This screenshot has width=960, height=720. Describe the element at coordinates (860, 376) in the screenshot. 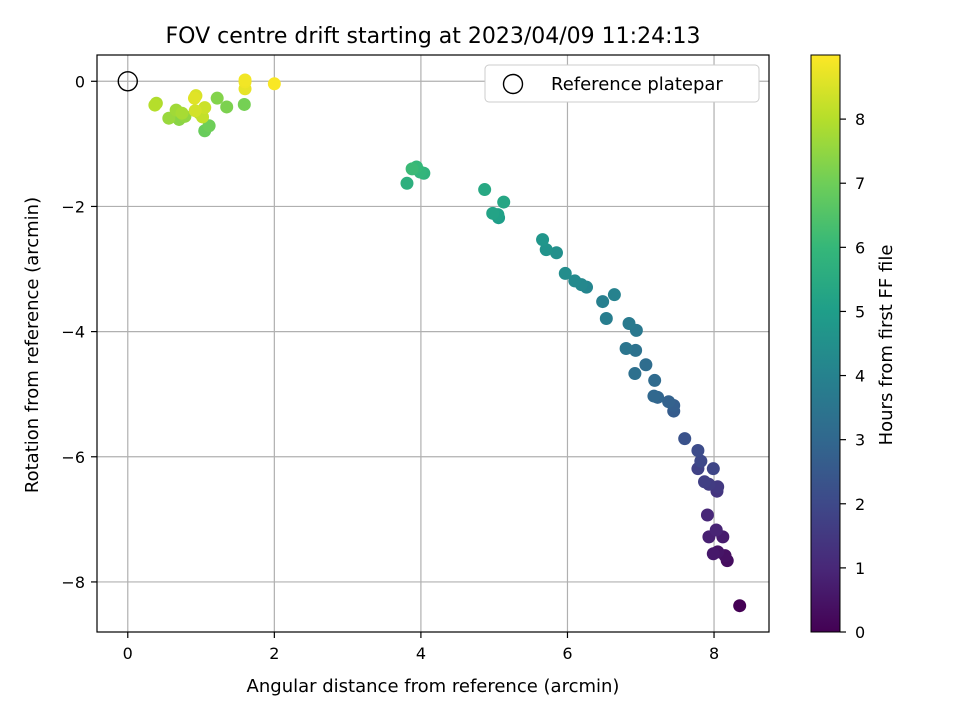

I see `colorbar-tick-label: 4` at that location.